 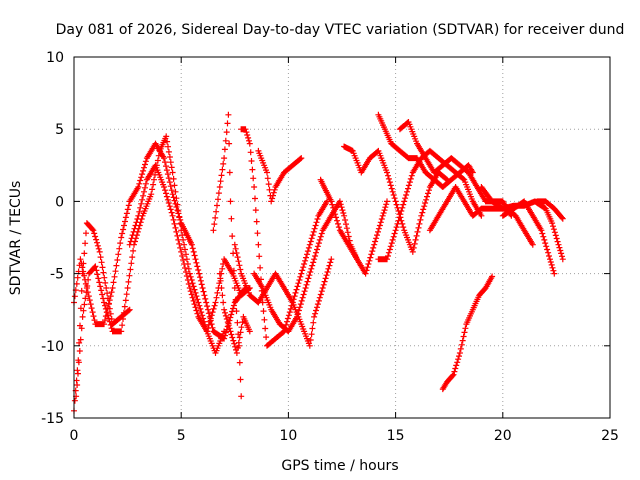 What do you see at coordinates (396, 436) in the screenshot?
I see `x-tick-label: 15` at bounding box center [396, 436].